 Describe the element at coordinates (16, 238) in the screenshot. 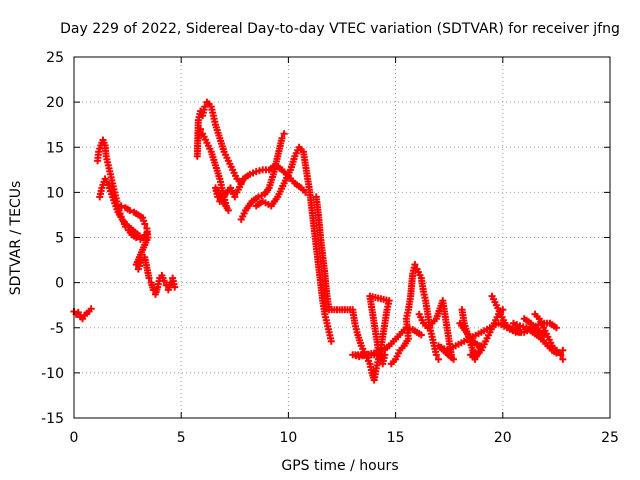

I see `y-axis-label: SDTVAR / TECUs` at that location.